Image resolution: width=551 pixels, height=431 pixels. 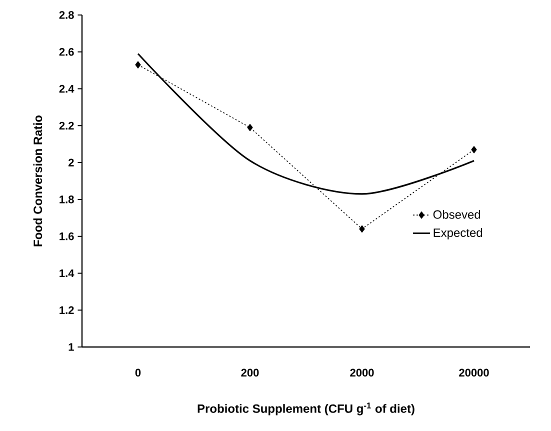 I want to click on x-tick-label: 20000, so click(x=474, y=372).